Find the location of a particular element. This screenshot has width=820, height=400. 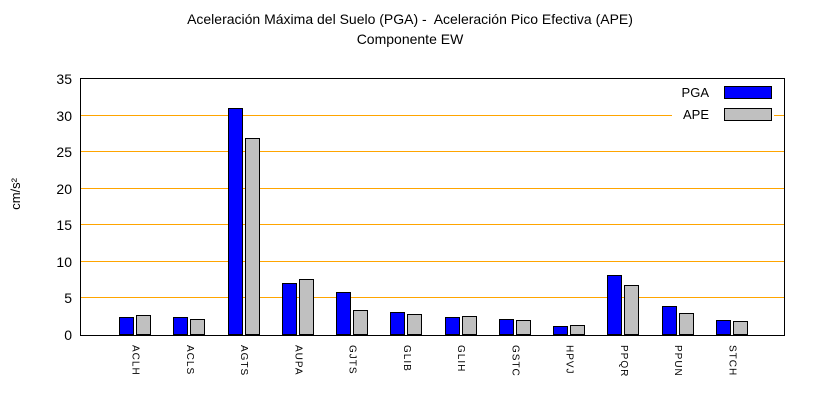

x-tick-label-aupa: AUPA is located at coordinates (298, 360).